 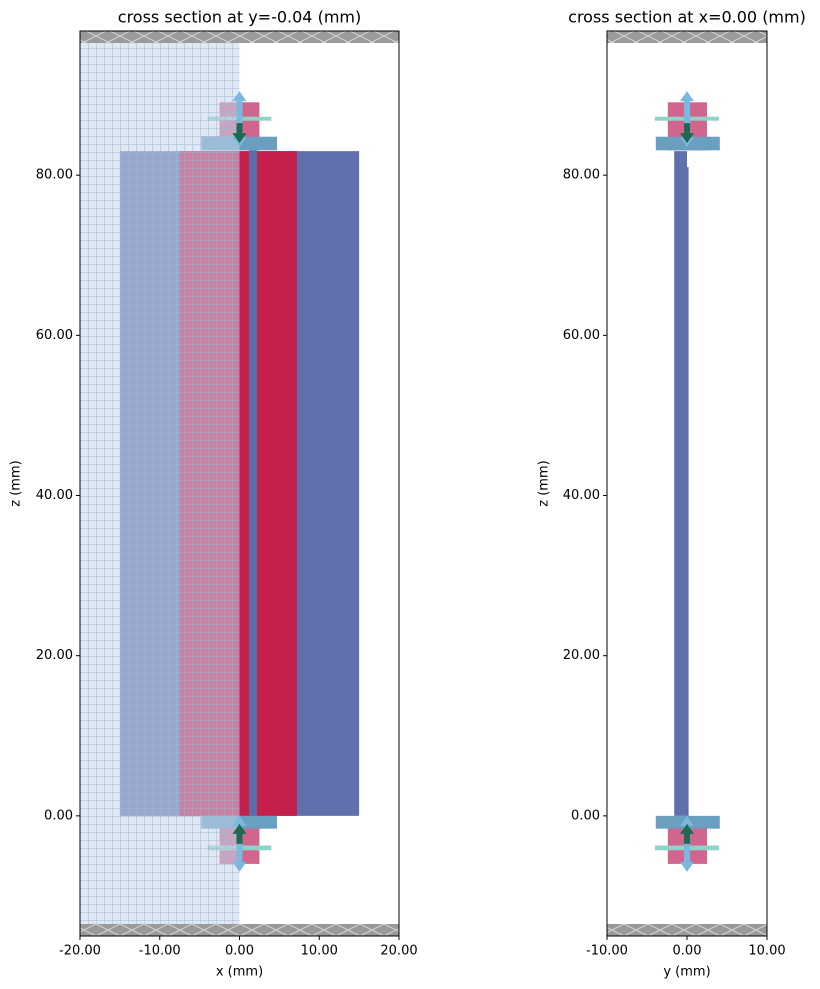 I want to click on x-tick-label: -20.00, so click(x=80, y=951).